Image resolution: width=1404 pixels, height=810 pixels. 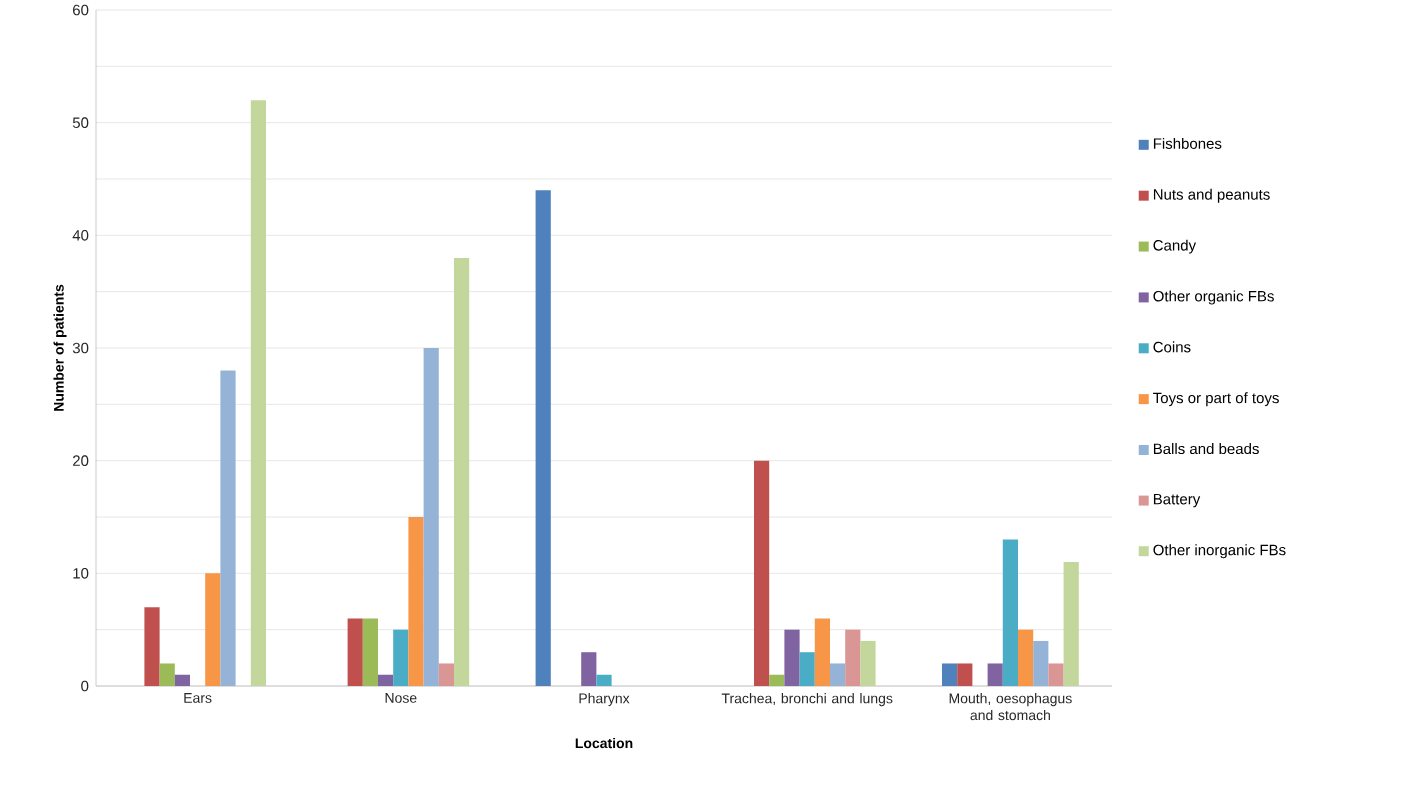 I want to click on y-tick-label: 40, so click(x=80, y=235).